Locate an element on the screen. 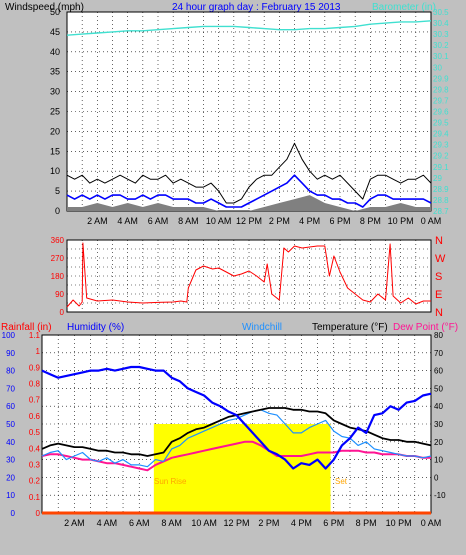 The width and height of the screenshot is (466, 555). climate-x-tick-label: 2 AM is located at coordinates (74, 523).